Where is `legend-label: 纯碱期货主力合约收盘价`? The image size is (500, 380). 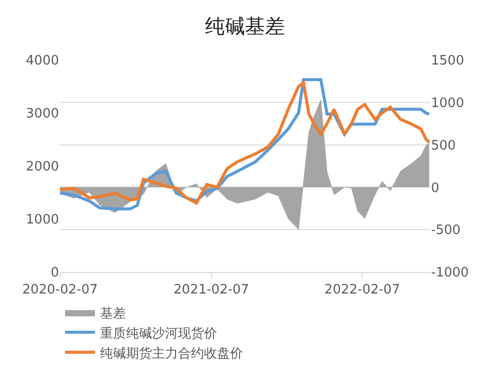 legend-label: 纯碱期货主力合约收盘价 is located at coordinates (171, 353).